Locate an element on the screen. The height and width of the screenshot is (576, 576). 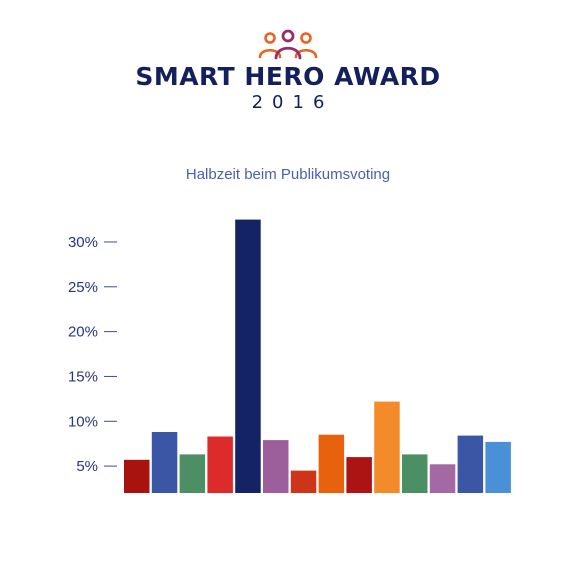
chart-subtitle: Halbzeit beim Publikumsvoting is located at coordinates (288, 174).